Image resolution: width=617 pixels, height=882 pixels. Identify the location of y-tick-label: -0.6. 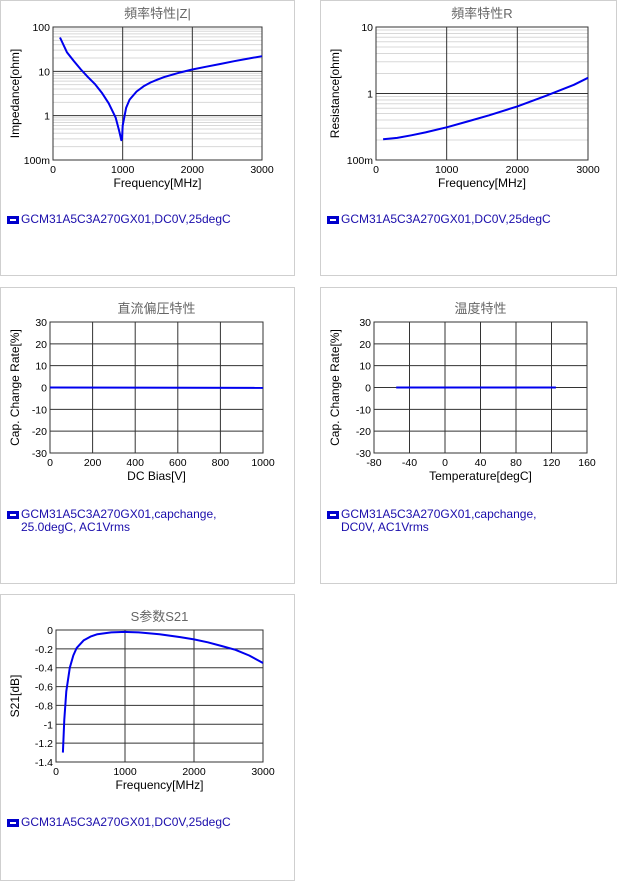
(44, 688).